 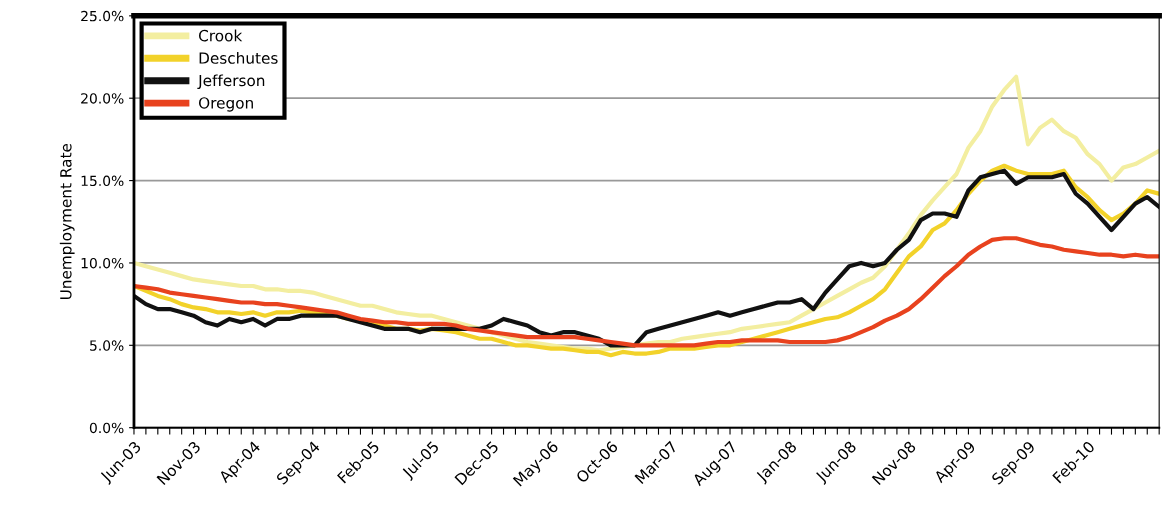 I want to click on y-tick-label: 5.0%, so click(x=107, y=345).